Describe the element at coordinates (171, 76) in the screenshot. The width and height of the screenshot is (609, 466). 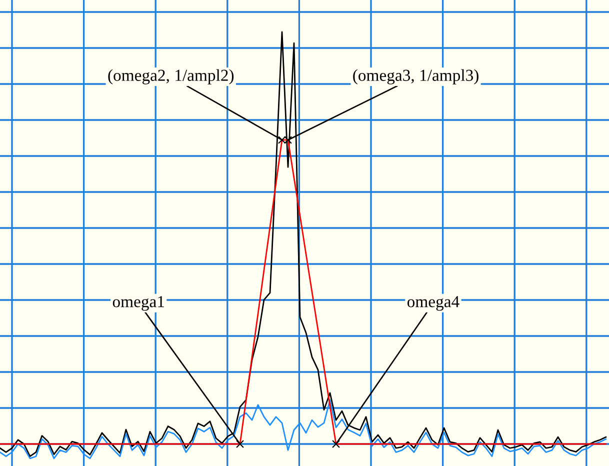
I see `annotation: (omega2, 1/ampl2)` at that location.